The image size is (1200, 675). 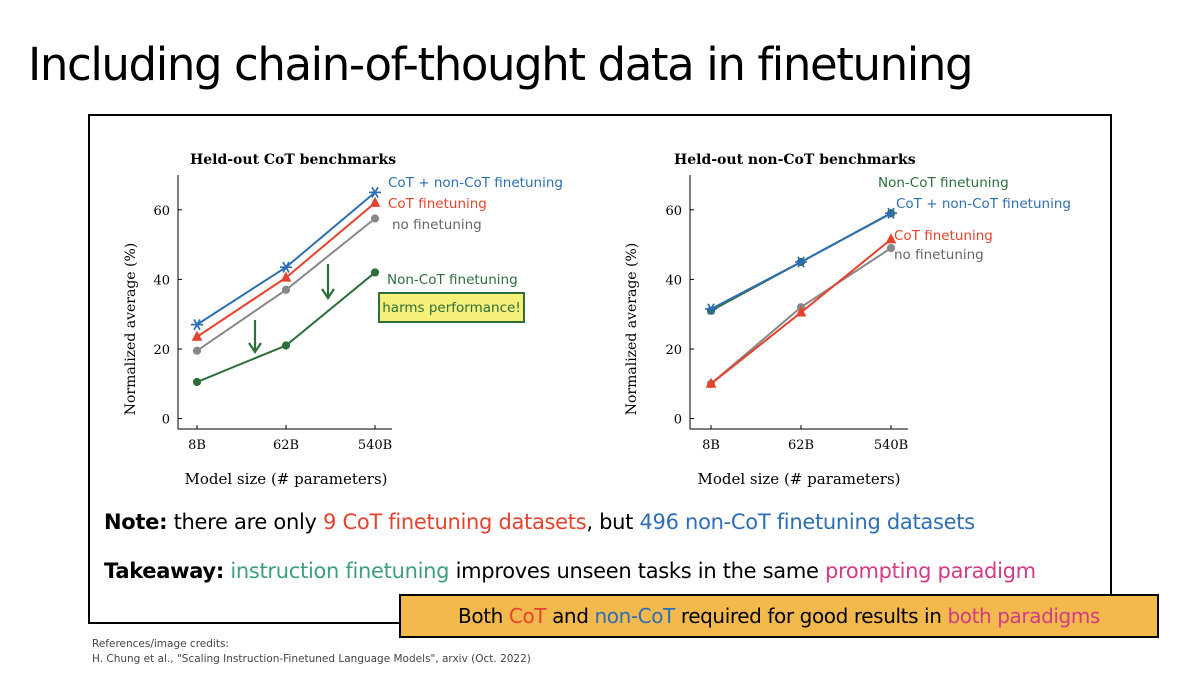 I want to click on takeaway-label: Takeaway:, so click(x=164, y=571).